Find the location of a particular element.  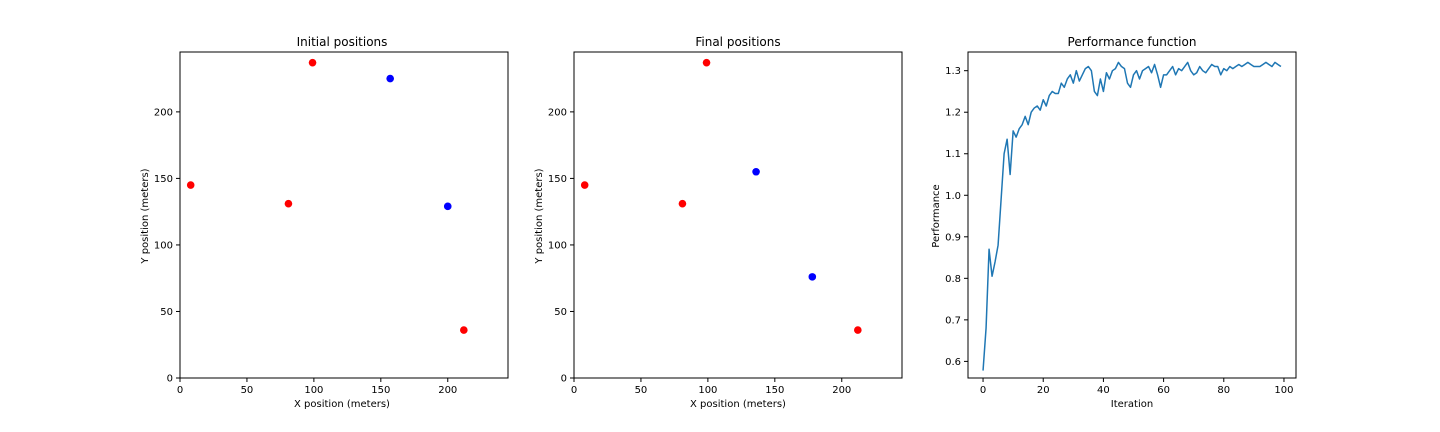

y-axis-label: Performance is located at coordinates (936, 215).